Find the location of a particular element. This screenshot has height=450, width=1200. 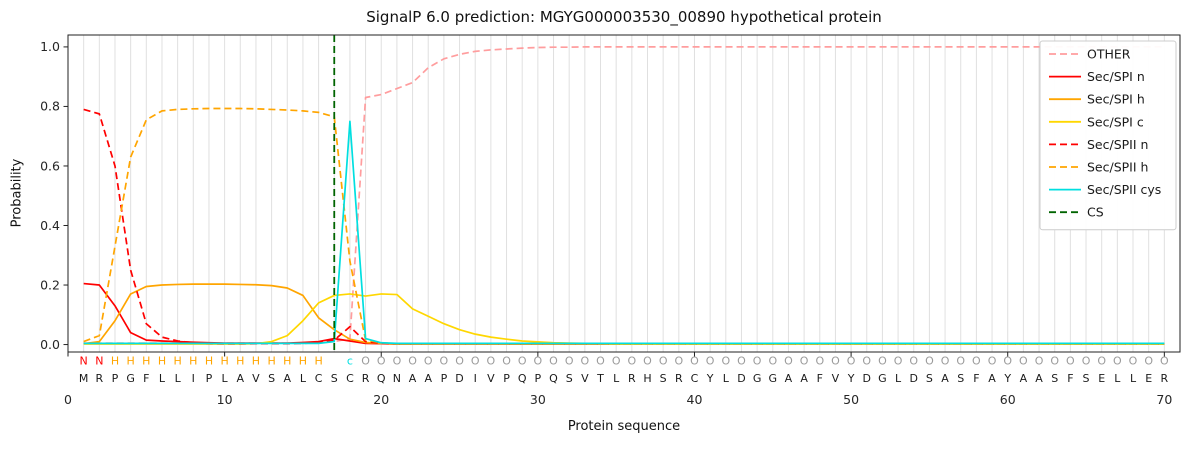

legend-label: Sec/SPII cys is located at coordinates (1124, 189).